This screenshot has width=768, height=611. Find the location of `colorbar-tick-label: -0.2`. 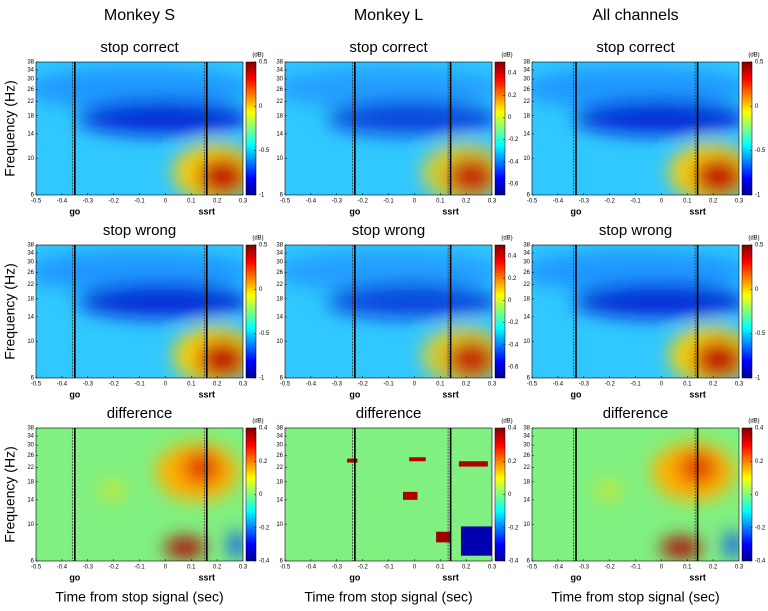

colorbar-tick-label: -0.2 is located at coordinates (760, 528).